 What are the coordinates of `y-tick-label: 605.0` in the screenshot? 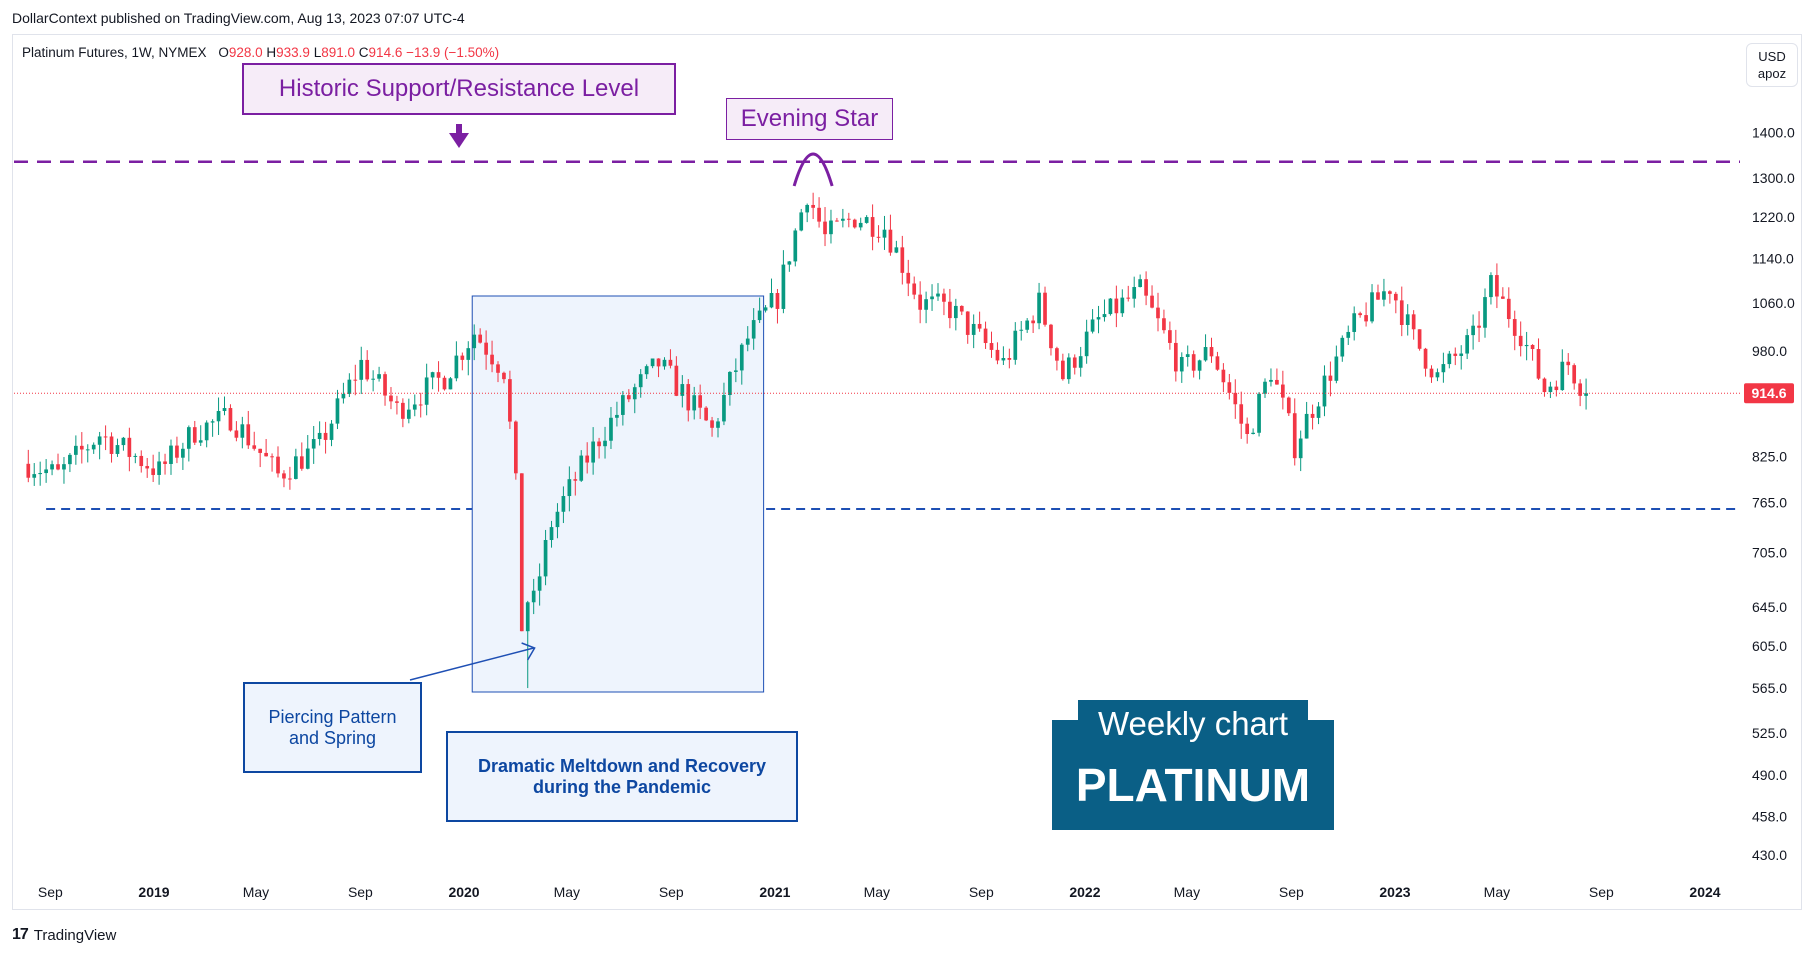 It's located at (1769, 646).